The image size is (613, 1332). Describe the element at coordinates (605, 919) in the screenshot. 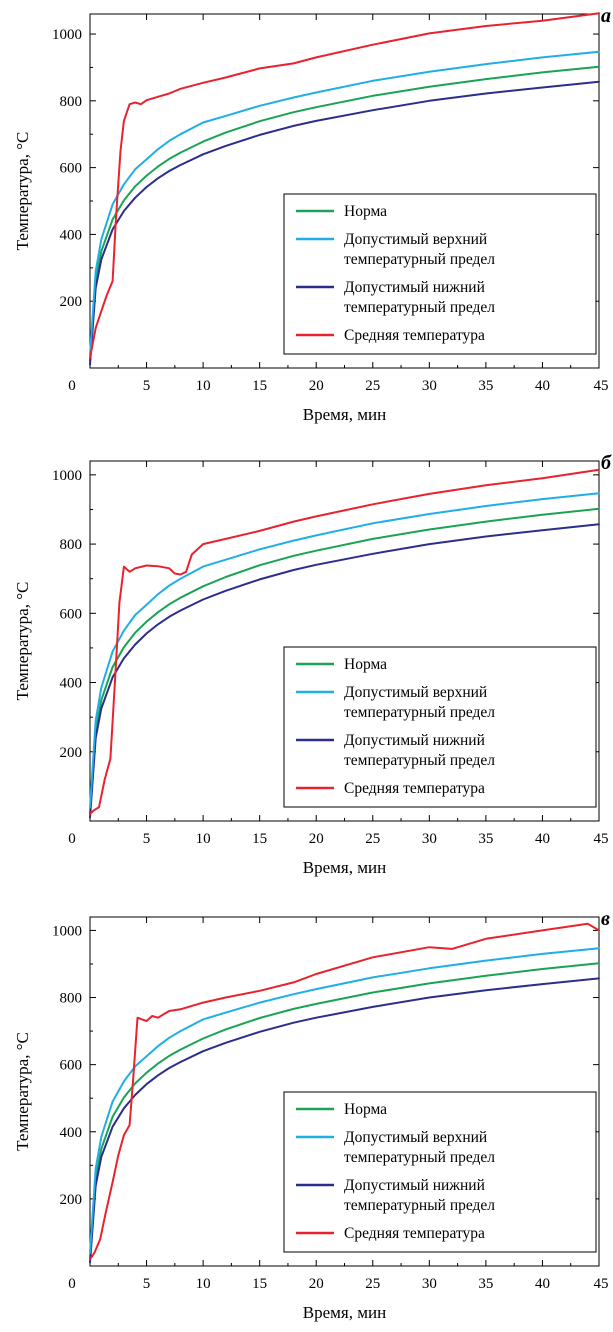

I see `panel-label: в` at that location.